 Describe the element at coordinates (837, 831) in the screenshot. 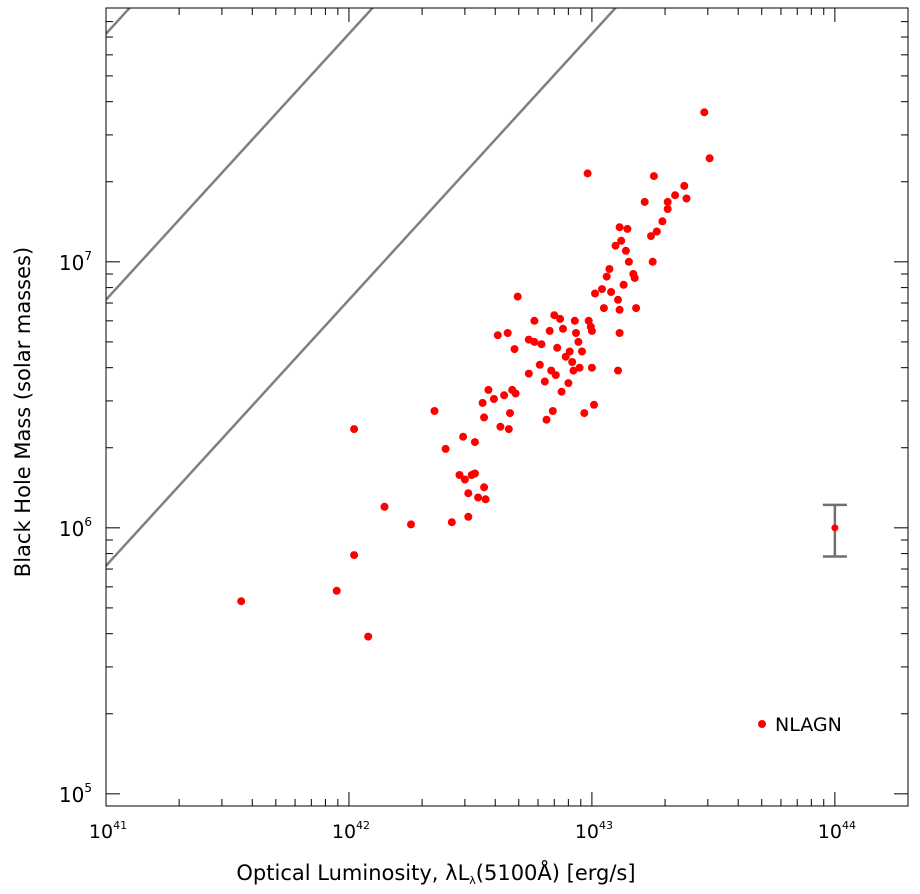

I see `x-tick-label: 1044` at that location.